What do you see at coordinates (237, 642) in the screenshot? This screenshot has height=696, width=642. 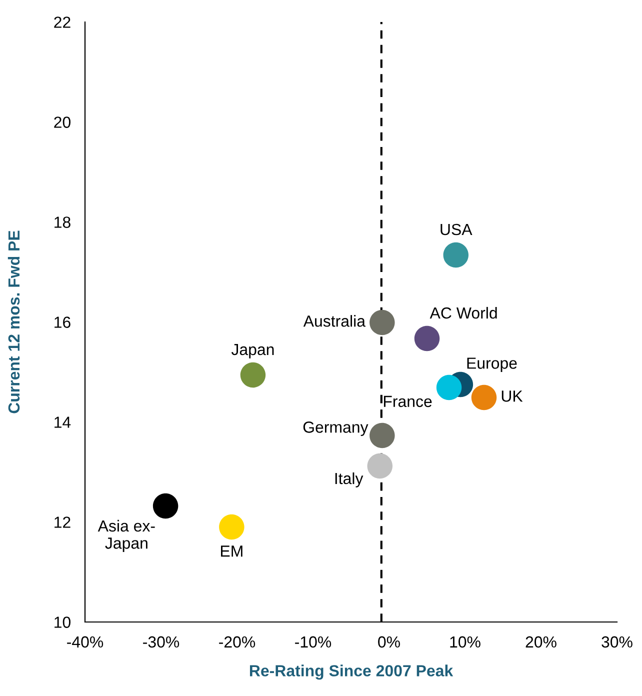 I see `x-tick-label: -20%` at bounding box center [237, 642].